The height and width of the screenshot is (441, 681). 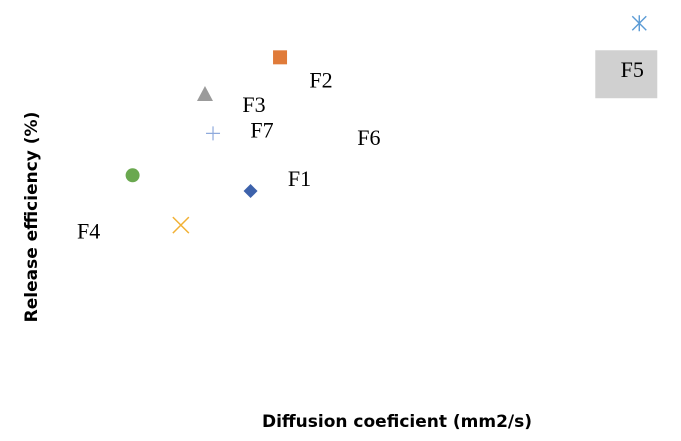 I want to click on x-axis-label: Diffusion coeficient (mm2/s), so click(x=397, y=422).